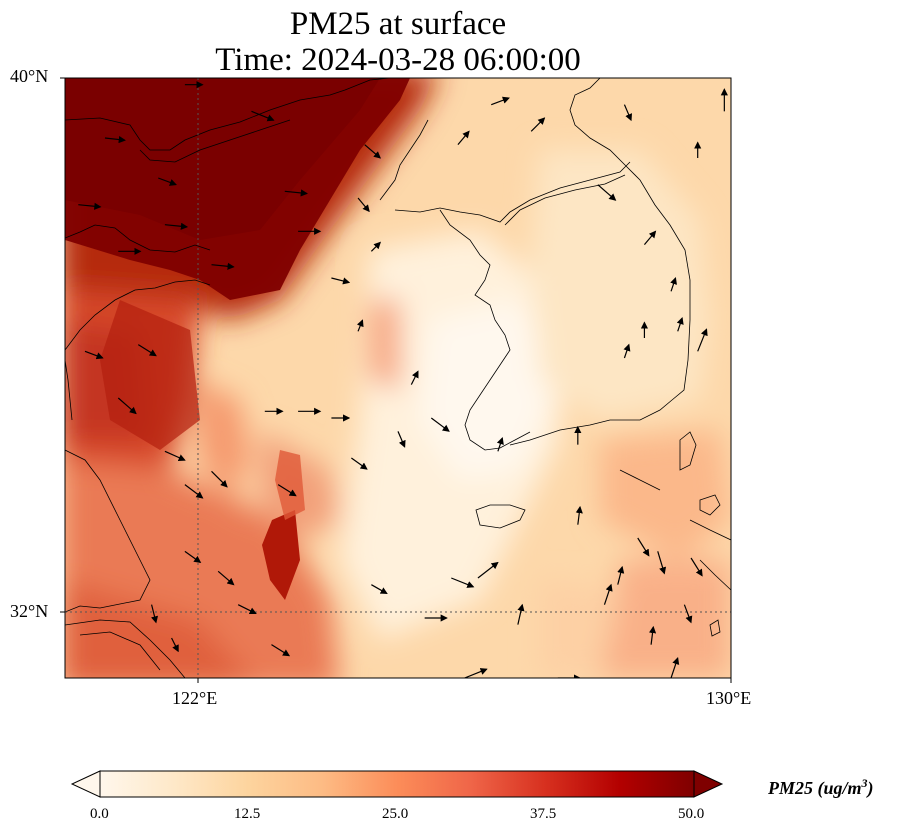 The image size is (905, 836). I want to click on colorbar-tick-37-5: 37.5, so click(543, 814).